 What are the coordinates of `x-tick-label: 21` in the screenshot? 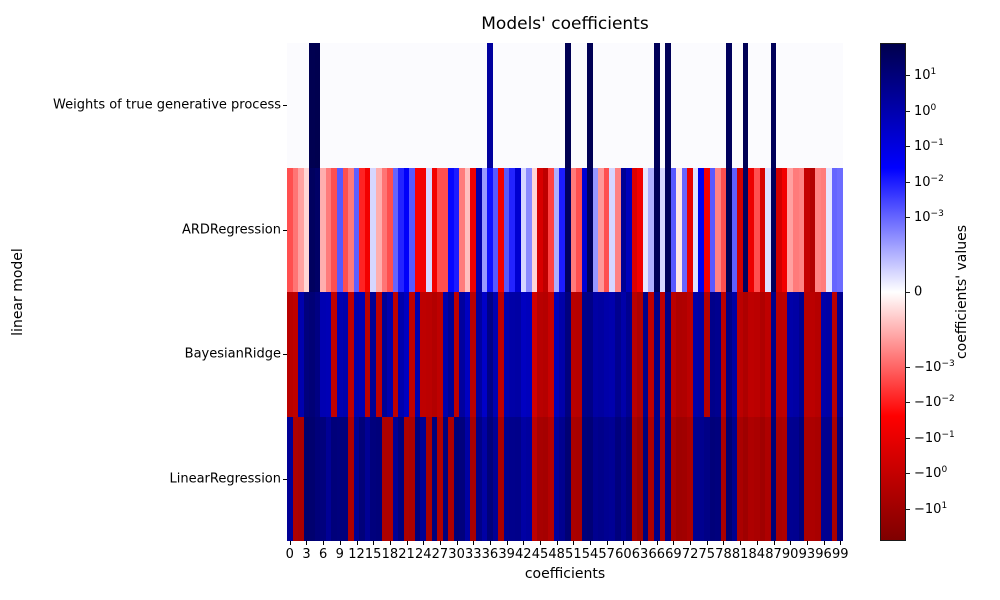 It's located at (406, 554).